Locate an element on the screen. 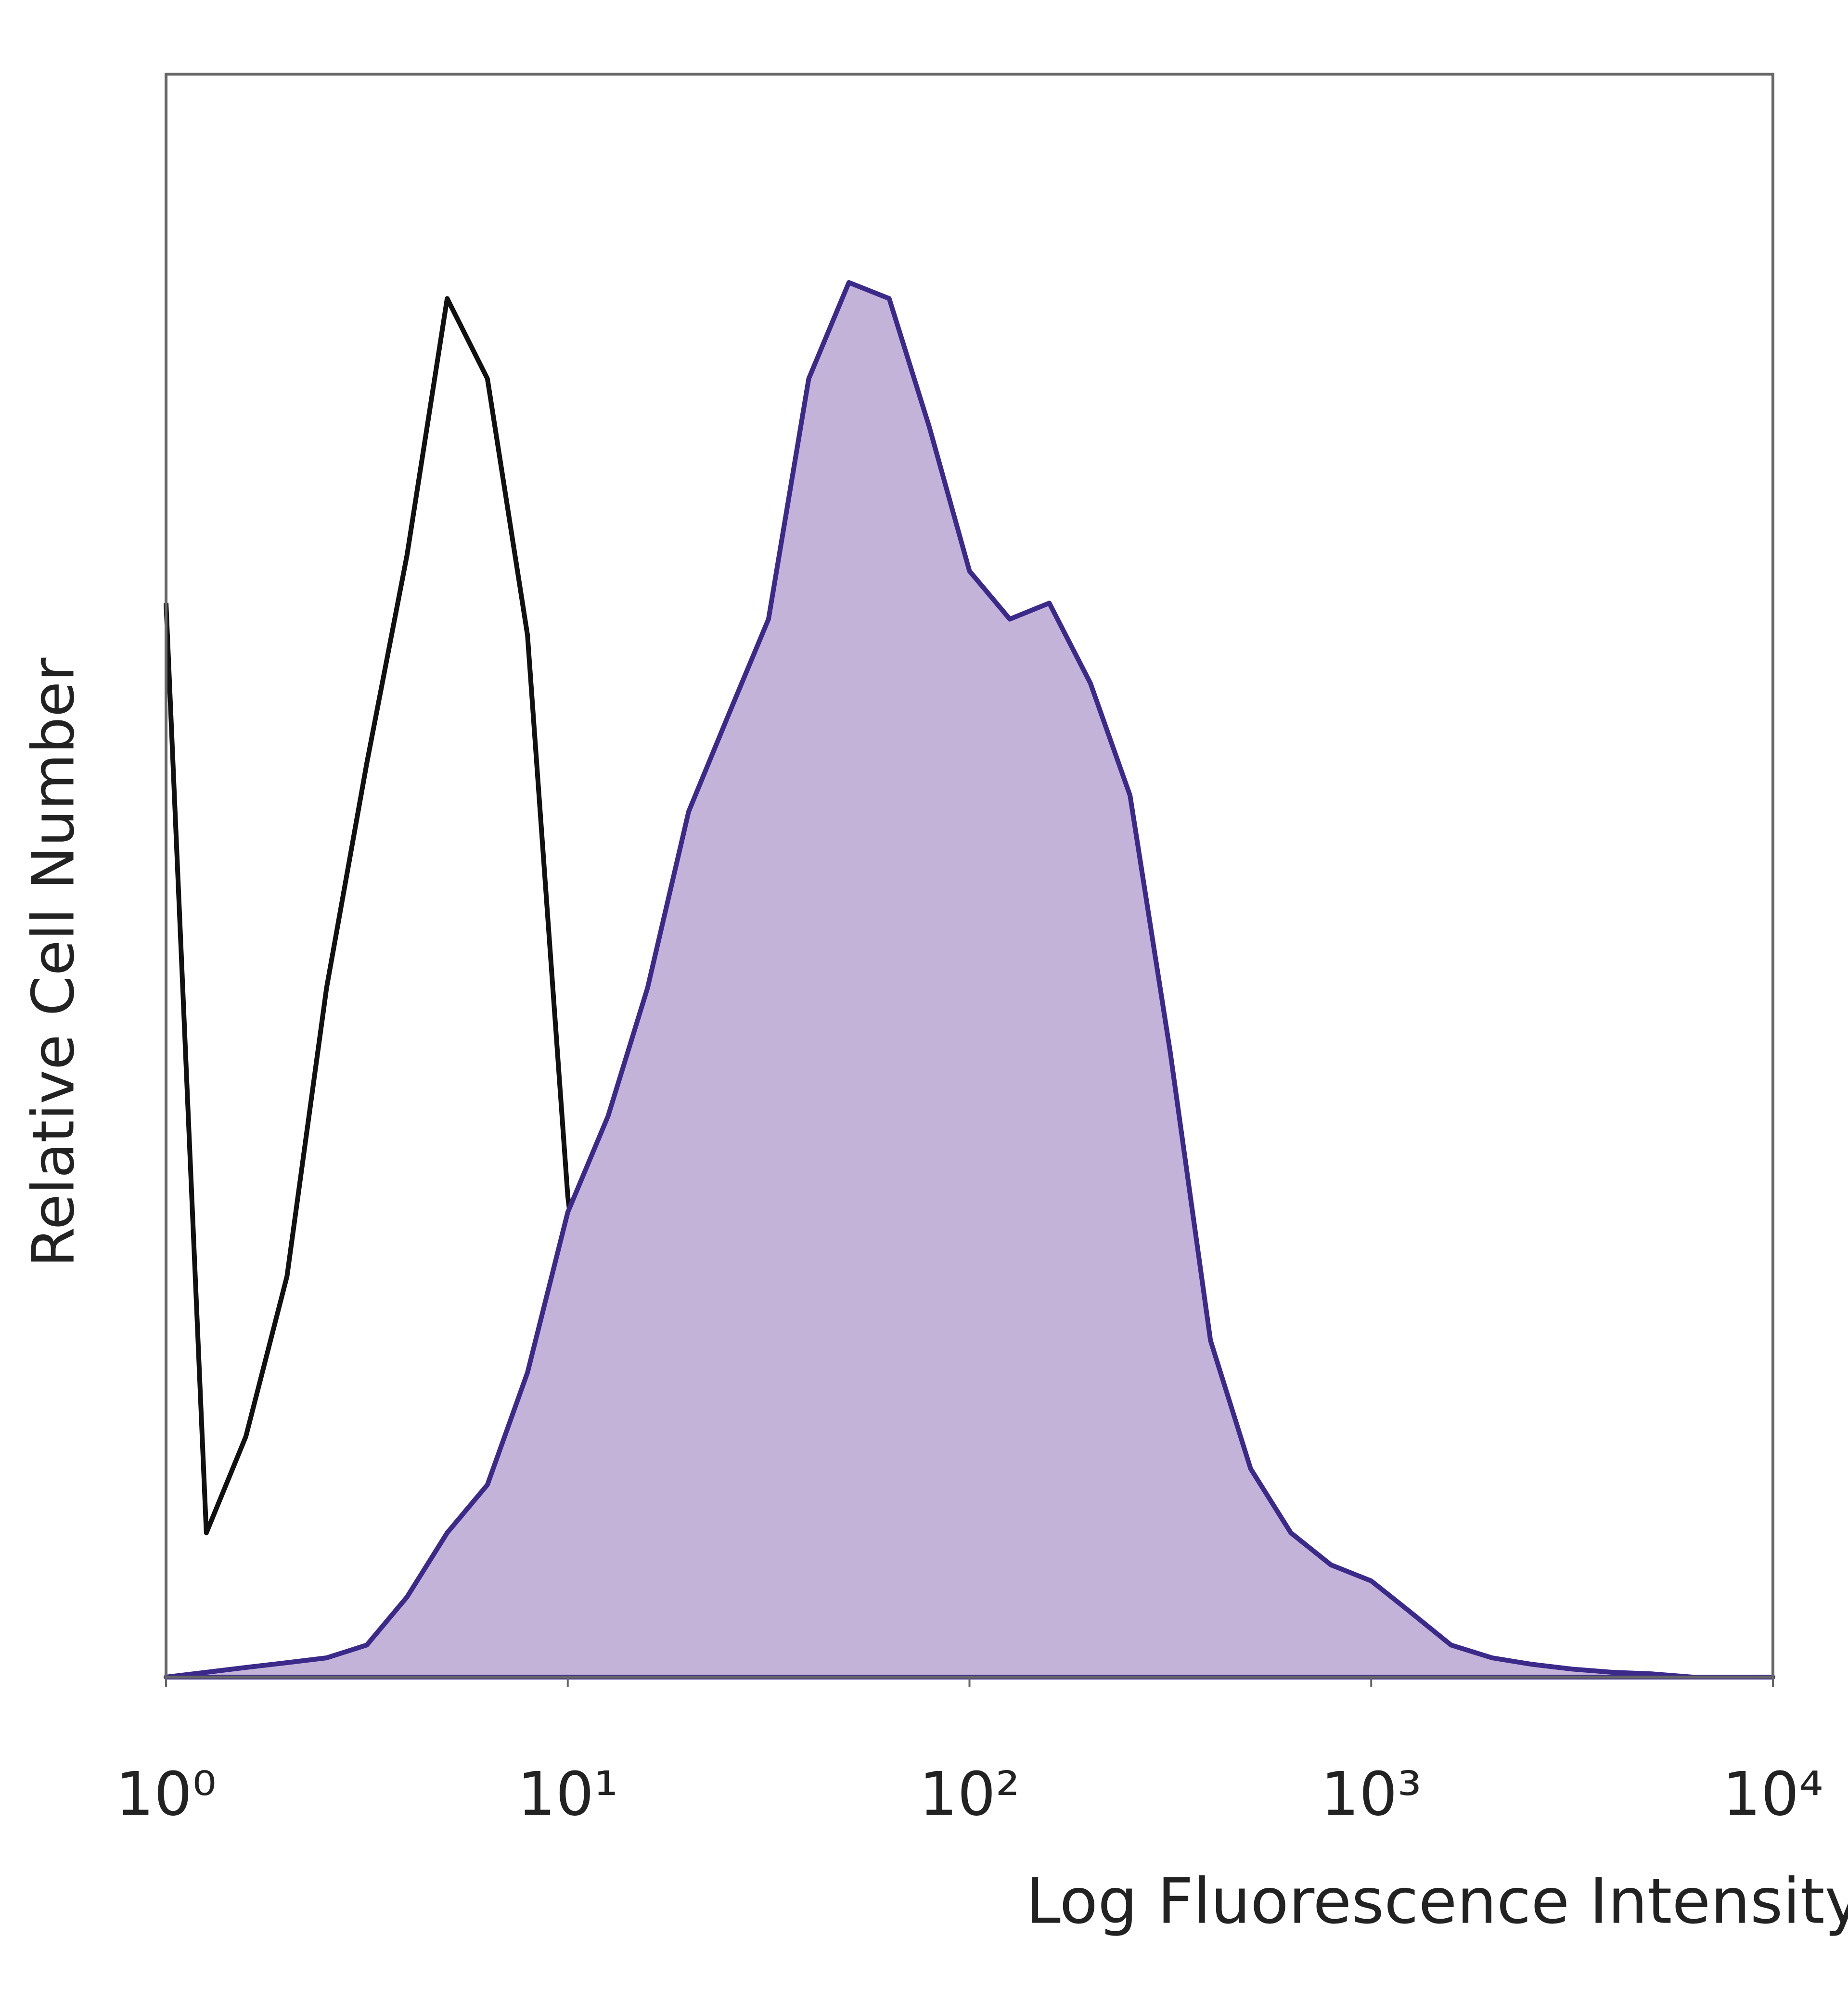  x-axis-label: Log Fluorescence Intensity is located at coordinates (1437, 1901).